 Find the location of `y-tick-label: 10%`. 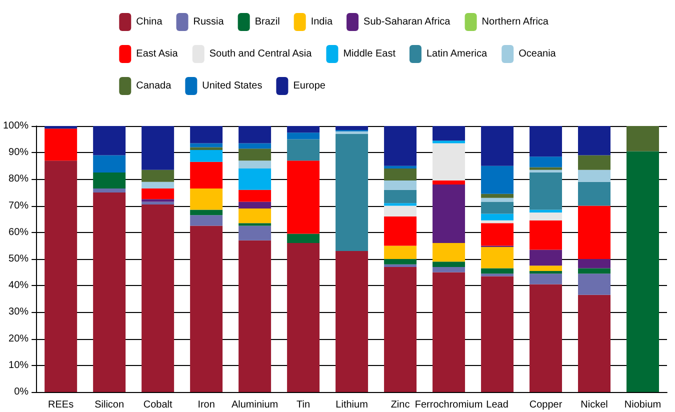

y-tick-label: 10% is located at coordinates (18, 365).